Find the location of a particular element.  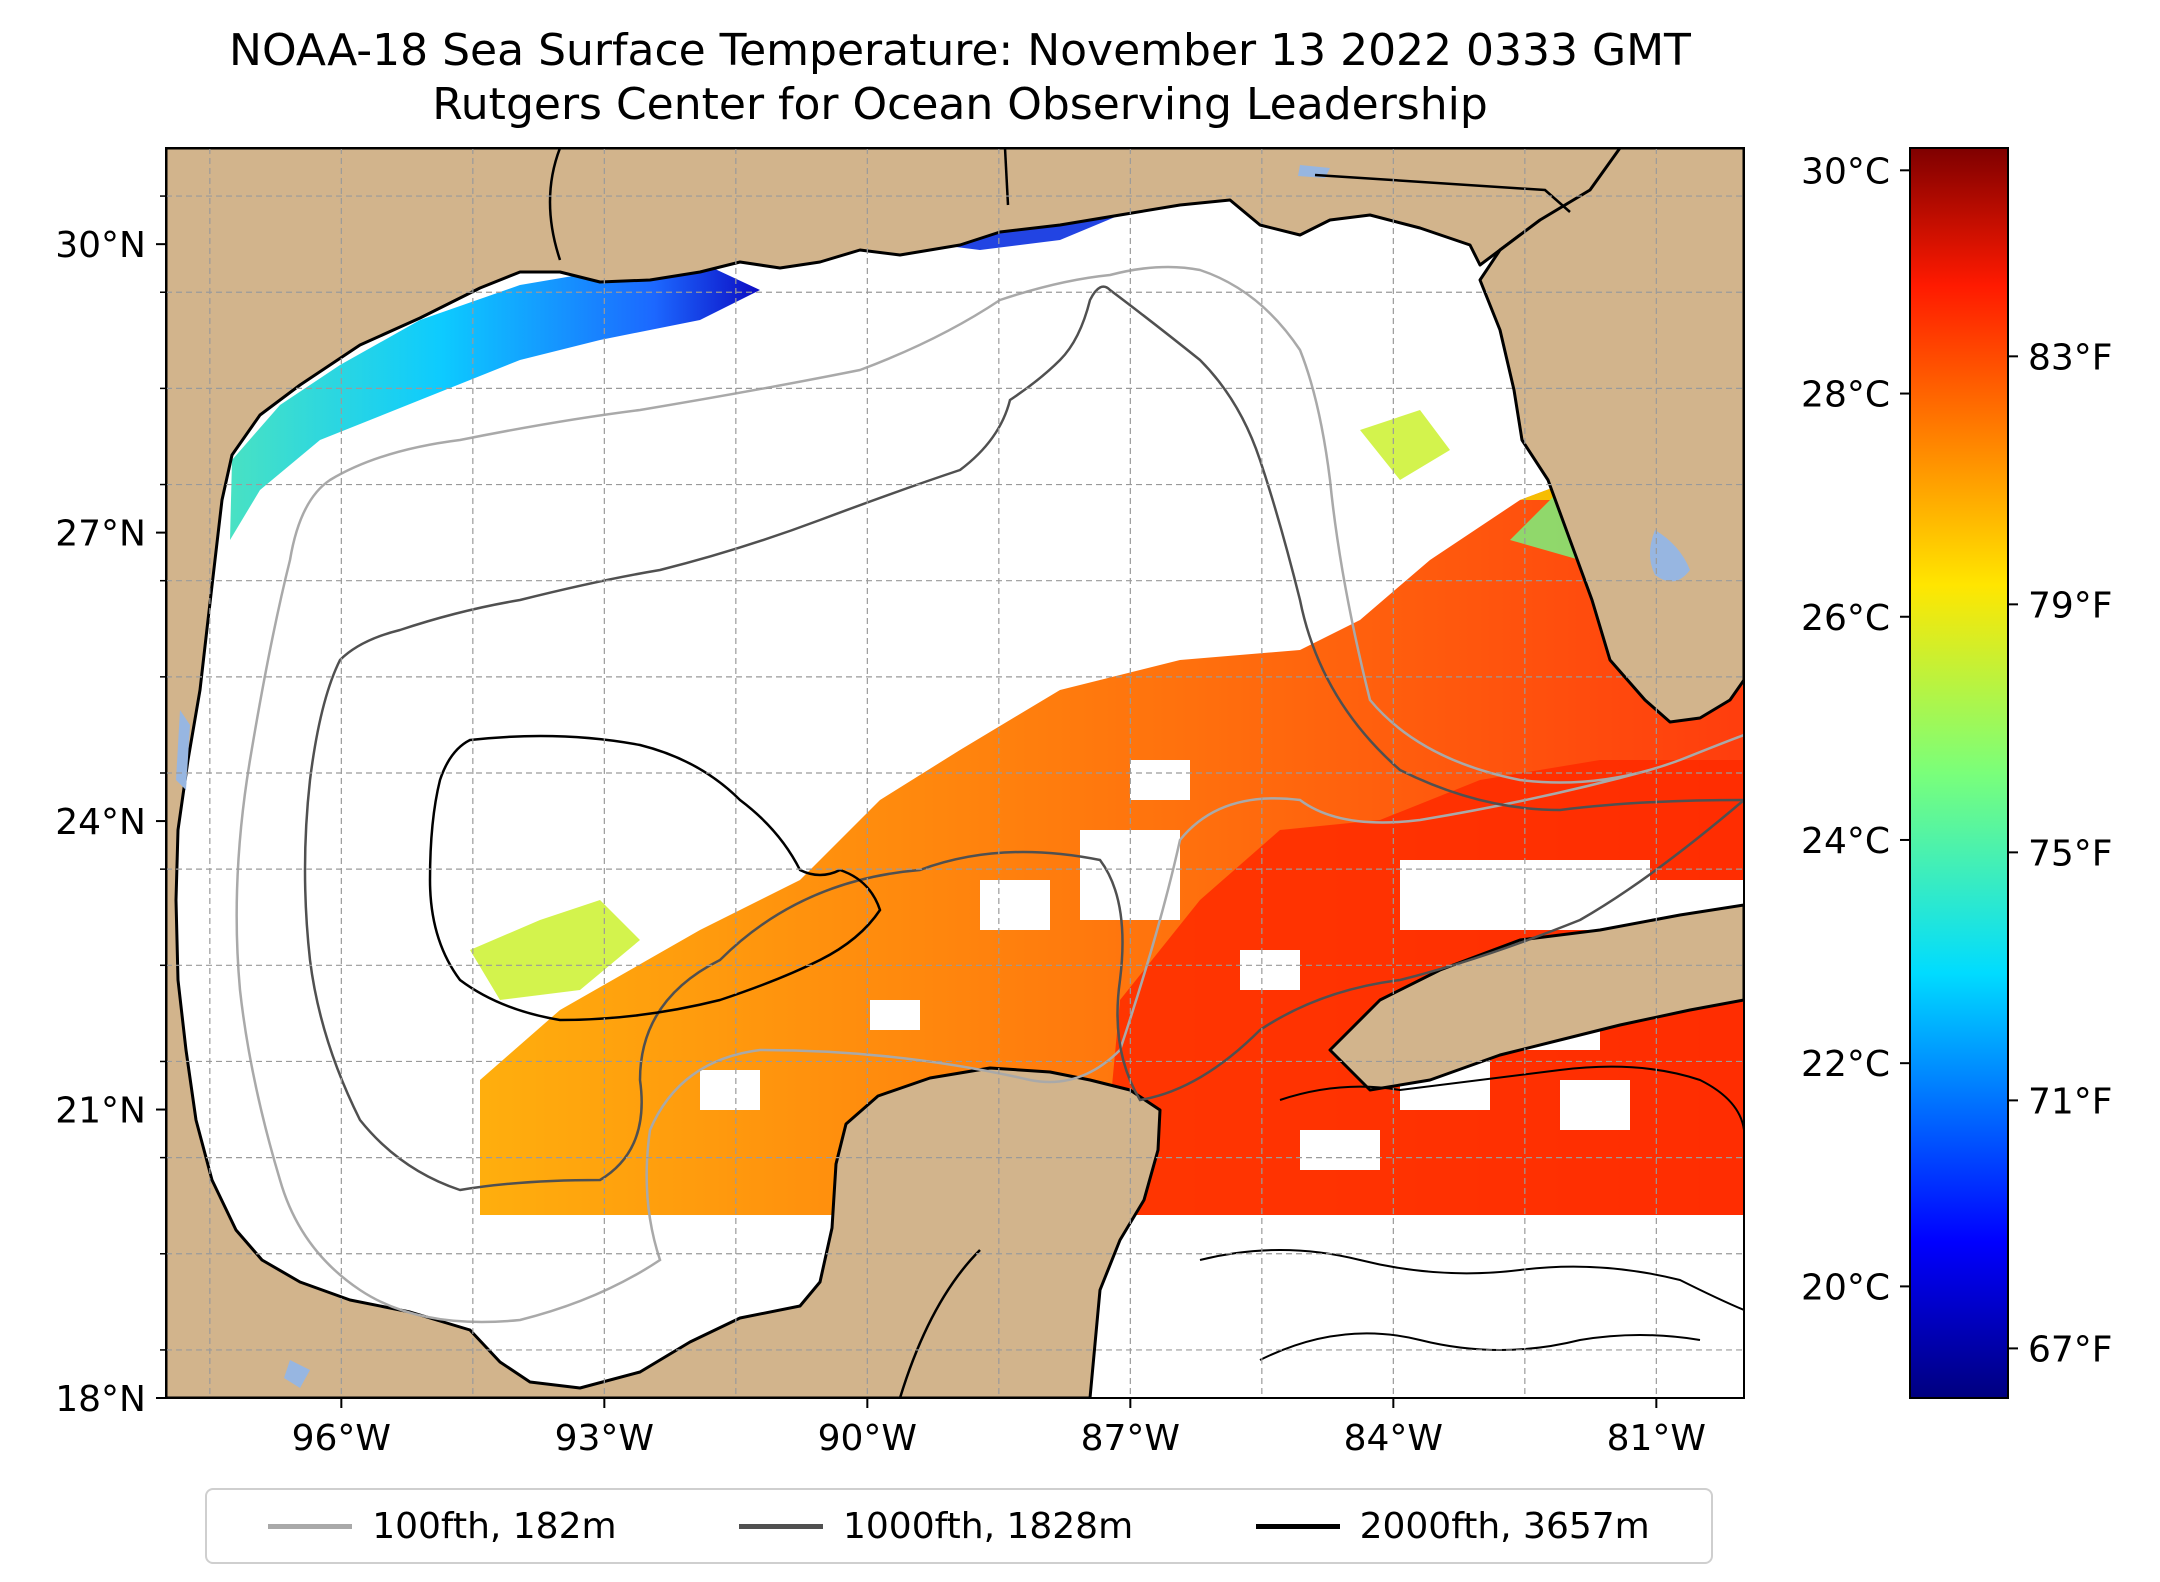

colorbar is located at coordinates (1959, 773).